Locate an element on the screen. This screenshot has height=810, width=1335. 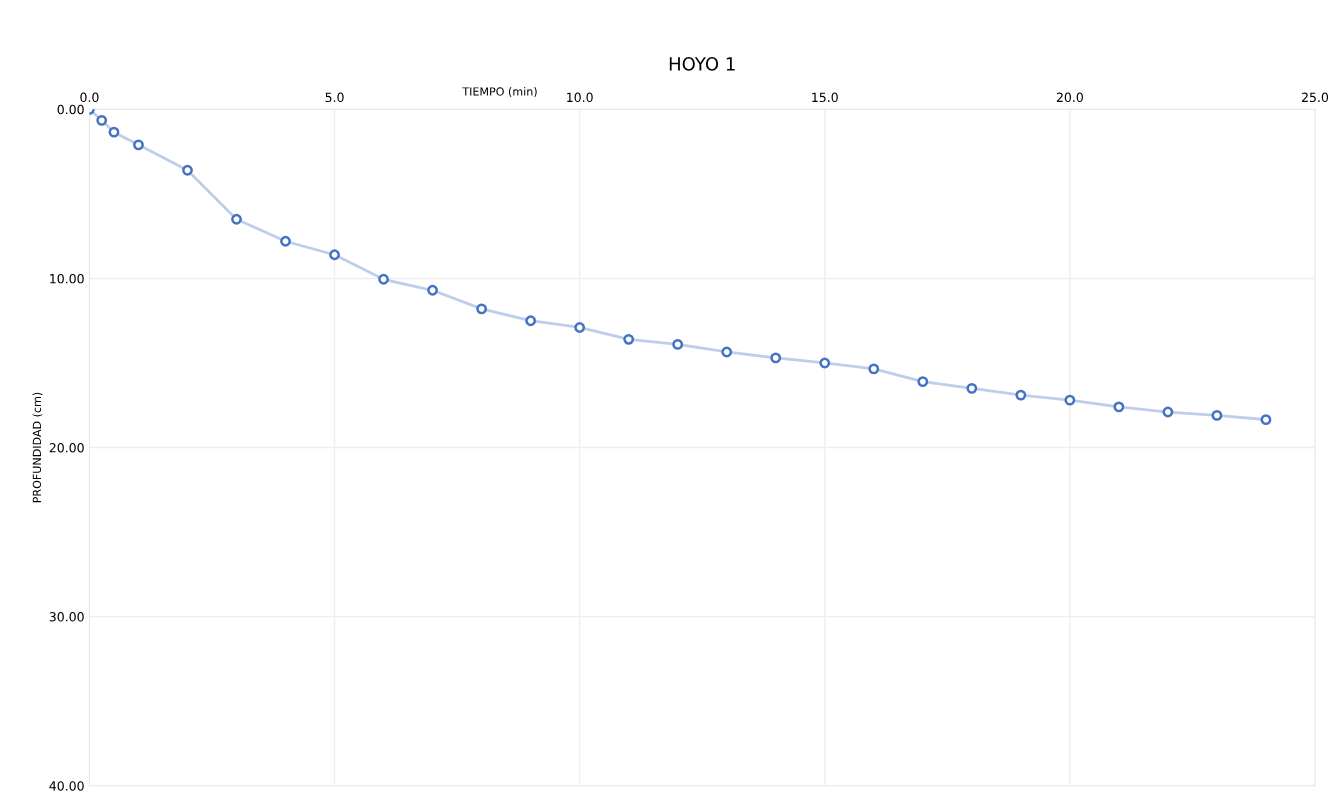
x-tick-label: 20.0 is located at coordinates (1069, 97).